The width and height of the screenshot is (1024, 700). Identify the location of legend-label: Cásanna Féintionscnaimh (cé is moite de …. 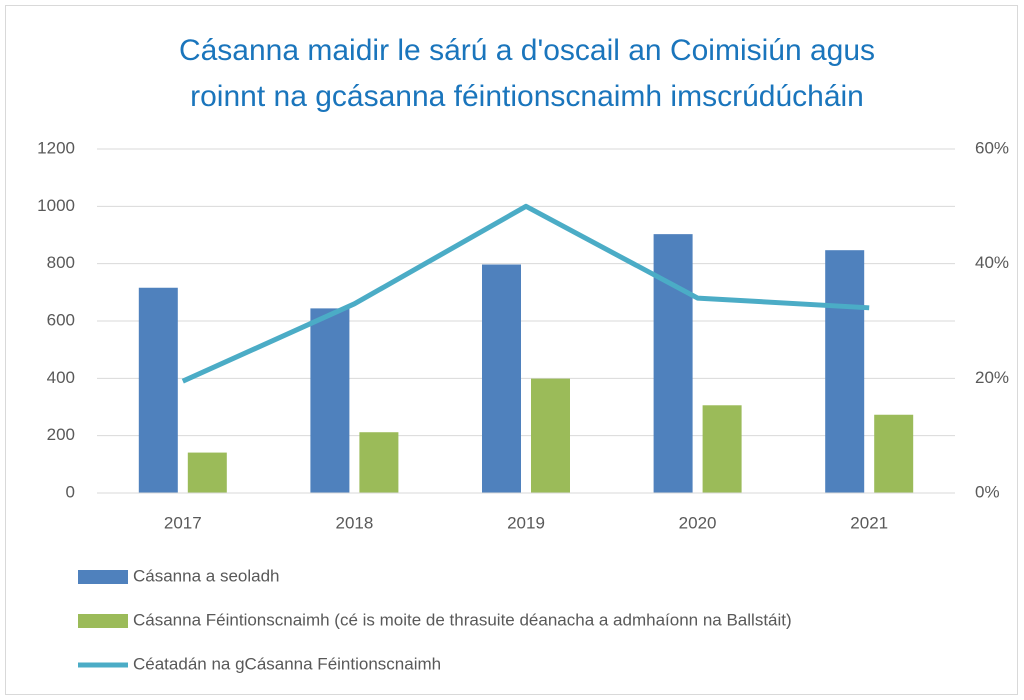
(462, 619).